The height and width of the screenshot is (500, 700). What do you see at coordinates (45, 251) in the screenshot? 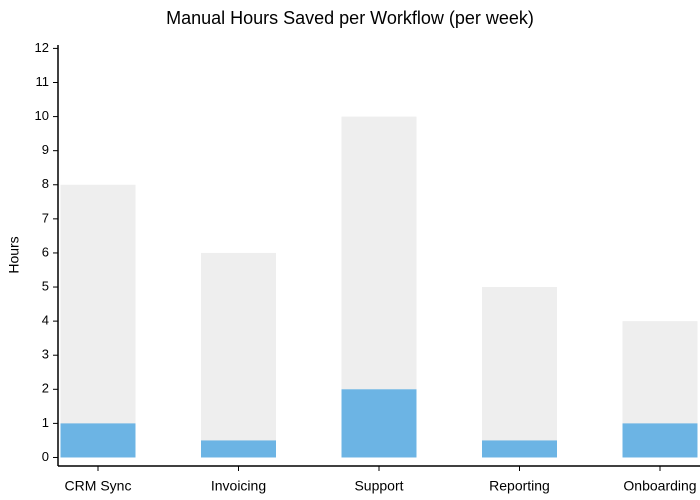
I see `y-tick-label: 6` at bounding box center [45, 251].